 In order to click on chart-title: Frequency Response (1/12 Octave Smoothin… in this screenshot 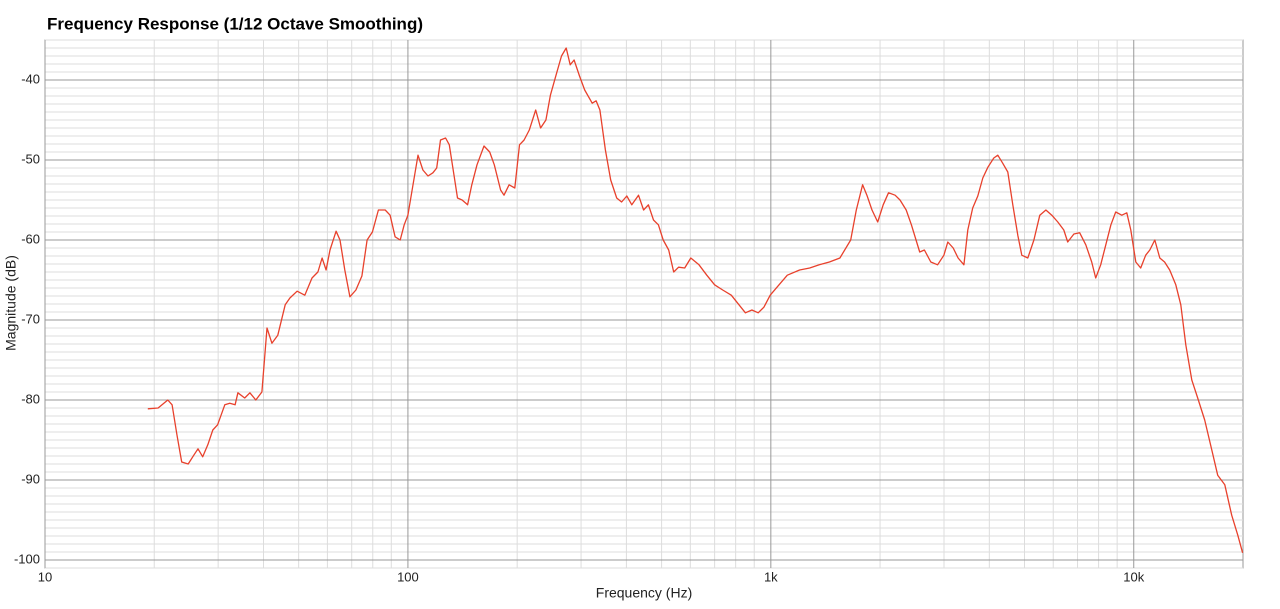, I will do `click(235, 23)`.